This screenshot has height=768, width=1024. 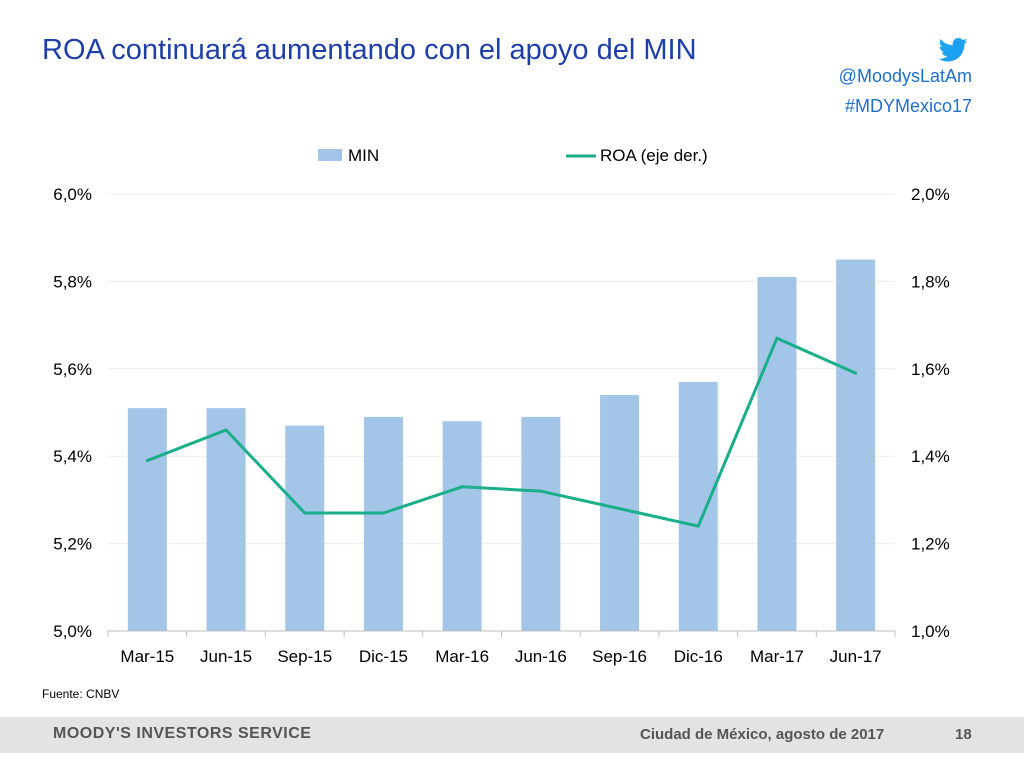 What do you see at coordinates (72, 281) in the screenshot?
I see `y-left-tick-label: 5,8%` at bounding box center [72, 281].